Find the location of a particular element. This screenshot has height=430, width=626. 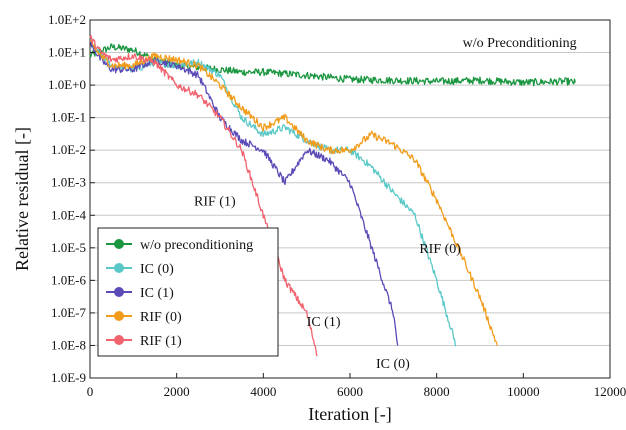

y-tick-label: 1.0E-8 is located at coordinates (68, 344).